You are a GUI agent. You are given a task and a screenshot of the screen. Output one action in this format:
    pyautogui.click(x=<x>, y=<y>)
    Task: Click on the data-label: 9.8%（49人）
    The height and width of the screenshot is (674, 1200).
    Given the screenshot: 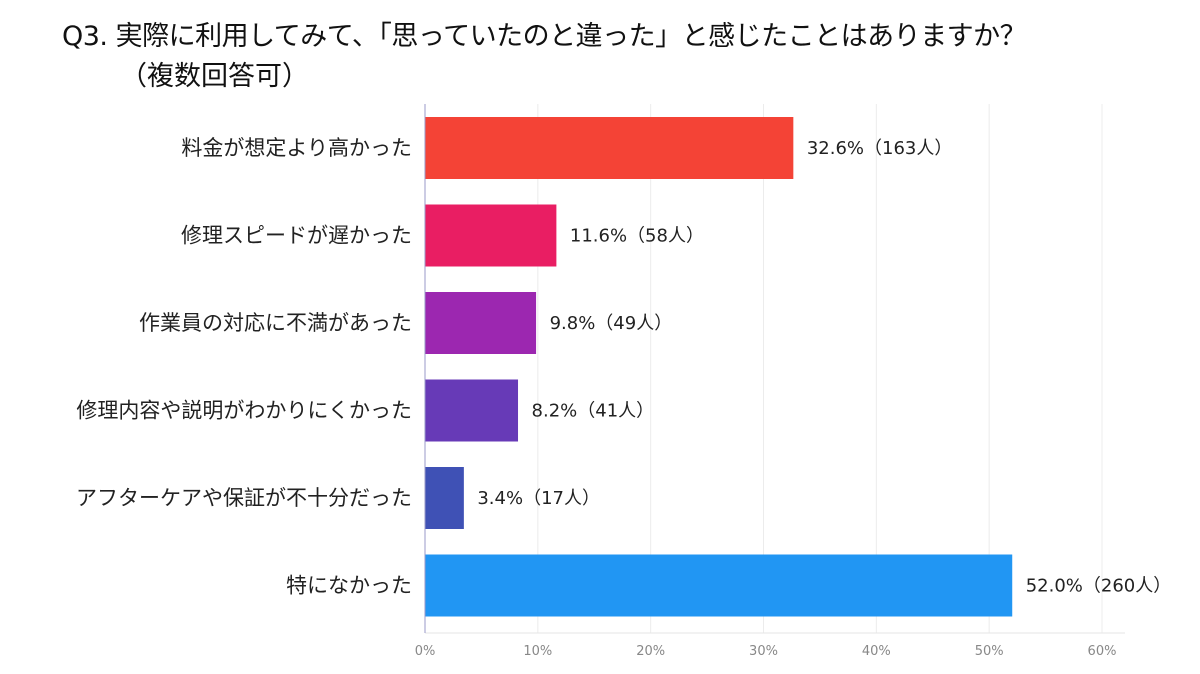 What is the action you would take?
    pyautogui.click(x=611, y=323)
    